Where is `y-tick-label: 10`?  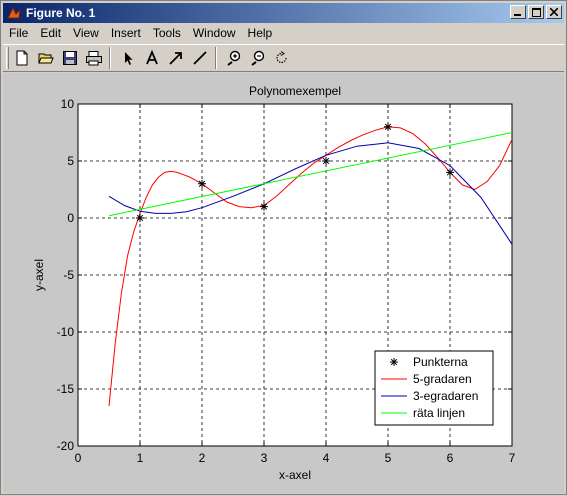 y-tick-label: 10 is located at coordinates (68, 104).